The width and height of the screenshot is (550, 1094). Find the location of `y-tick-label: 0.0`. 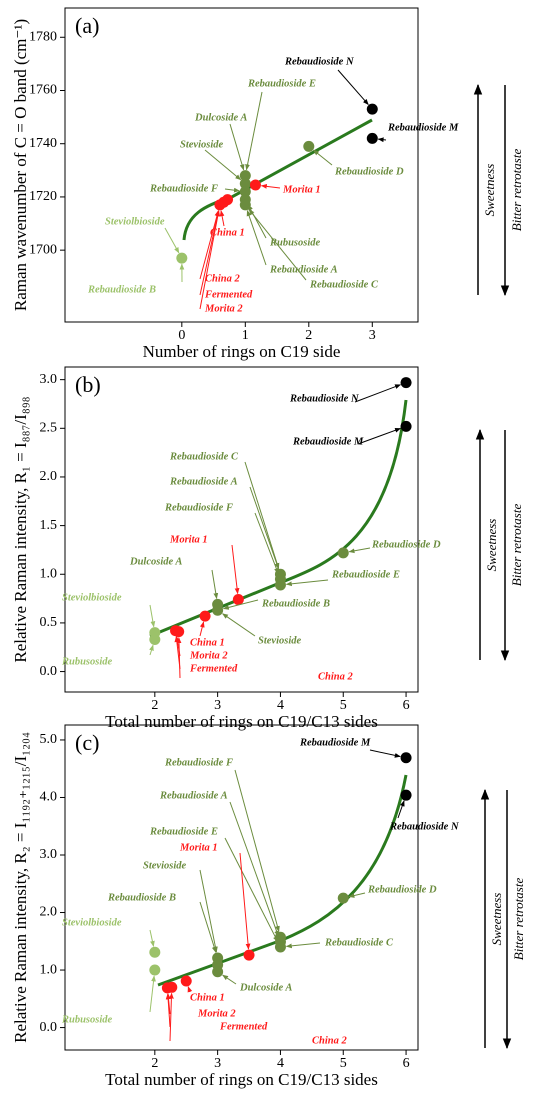

y-tick-label: 0.0 is located at coordinates (49, 1027).